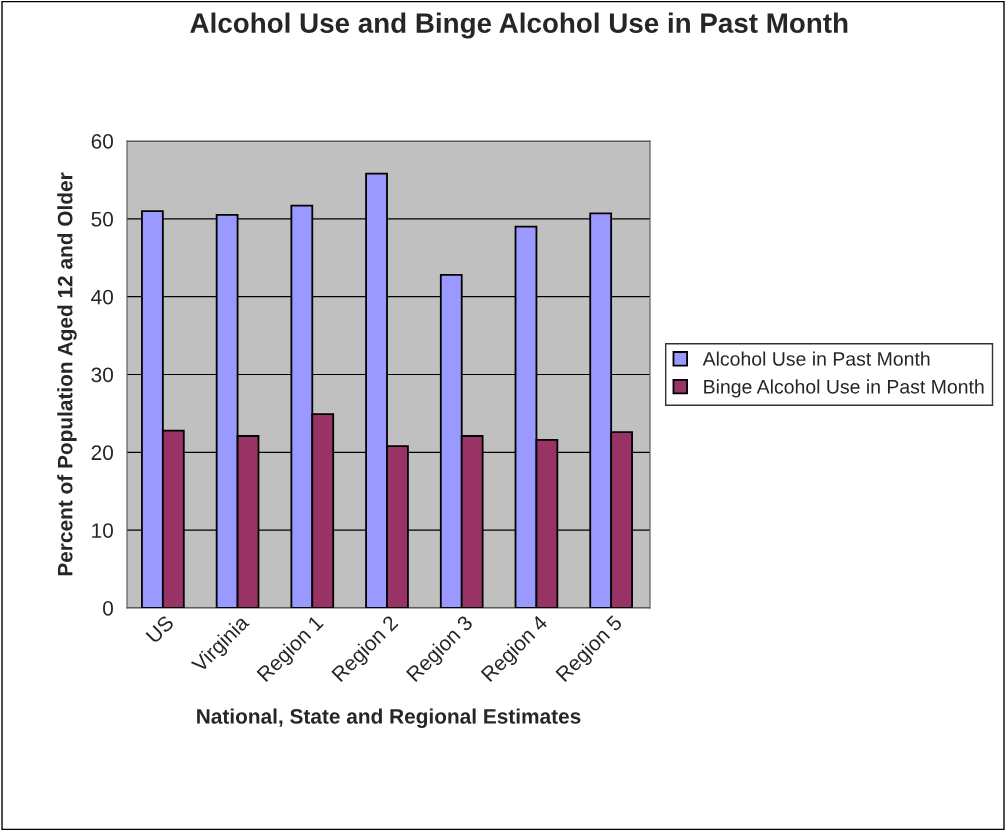 The image size is (1006, 831). I want to click on y-tick-label: 0, so click(108, 608).